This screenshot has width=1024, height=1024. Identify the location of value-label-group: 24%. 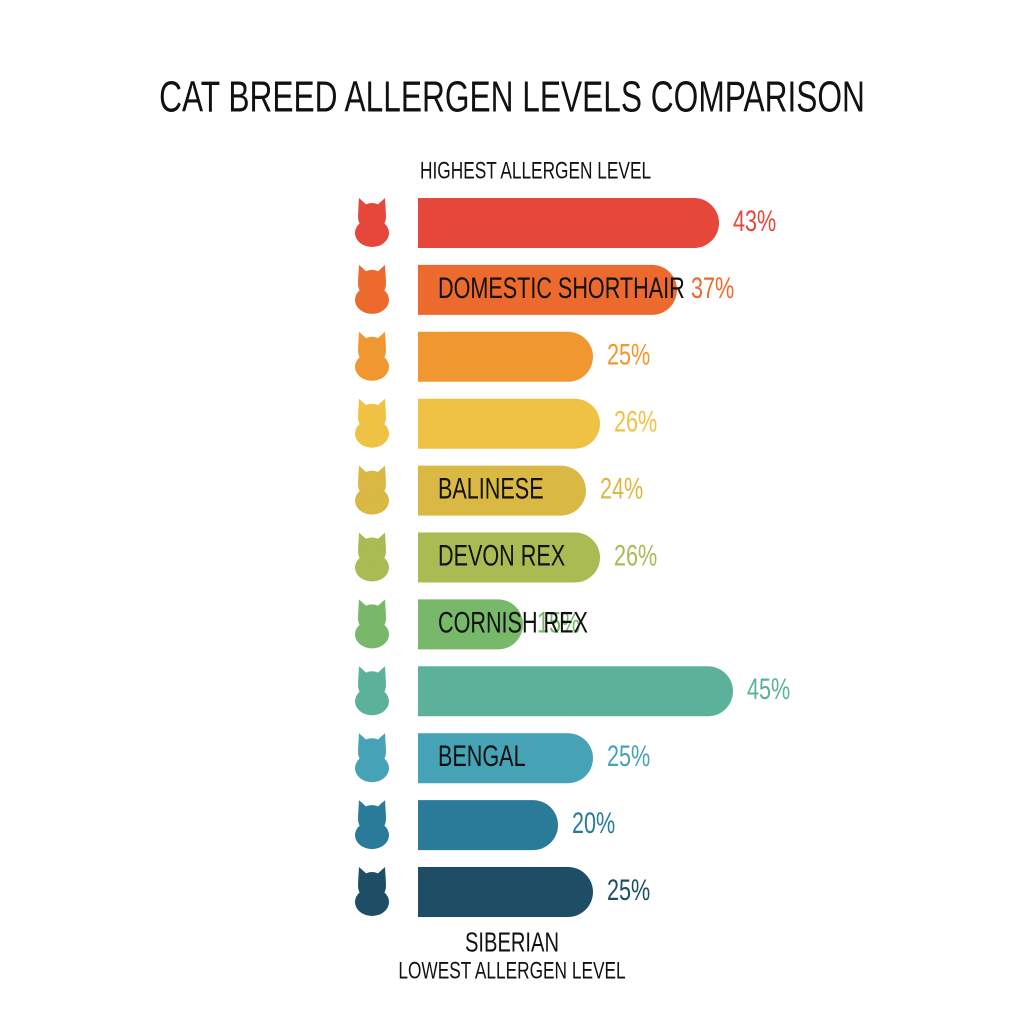
(621, 488).